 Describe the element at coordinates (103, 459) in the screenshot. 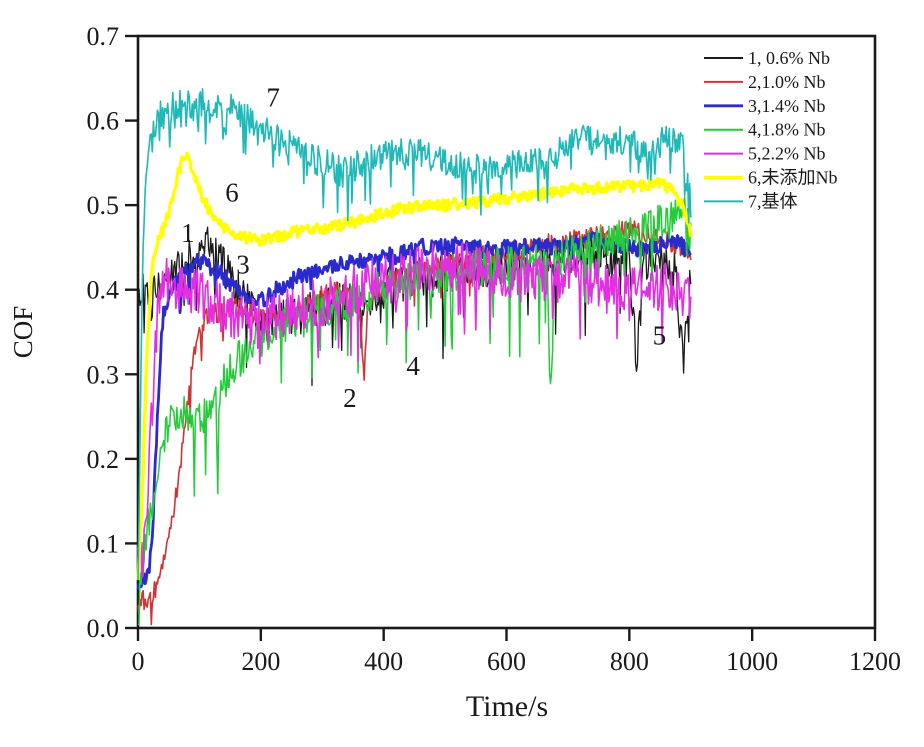

I see `y-tick-label: 0.2` at that location.